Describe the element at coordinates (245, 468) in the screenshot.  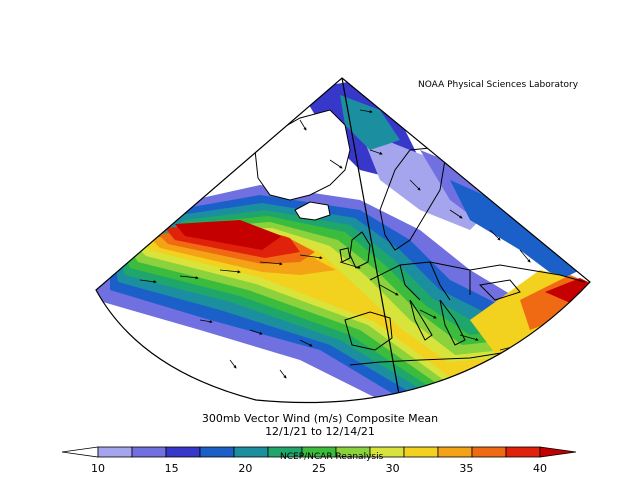
I see `colorbar-tick-label: 20` at that location.